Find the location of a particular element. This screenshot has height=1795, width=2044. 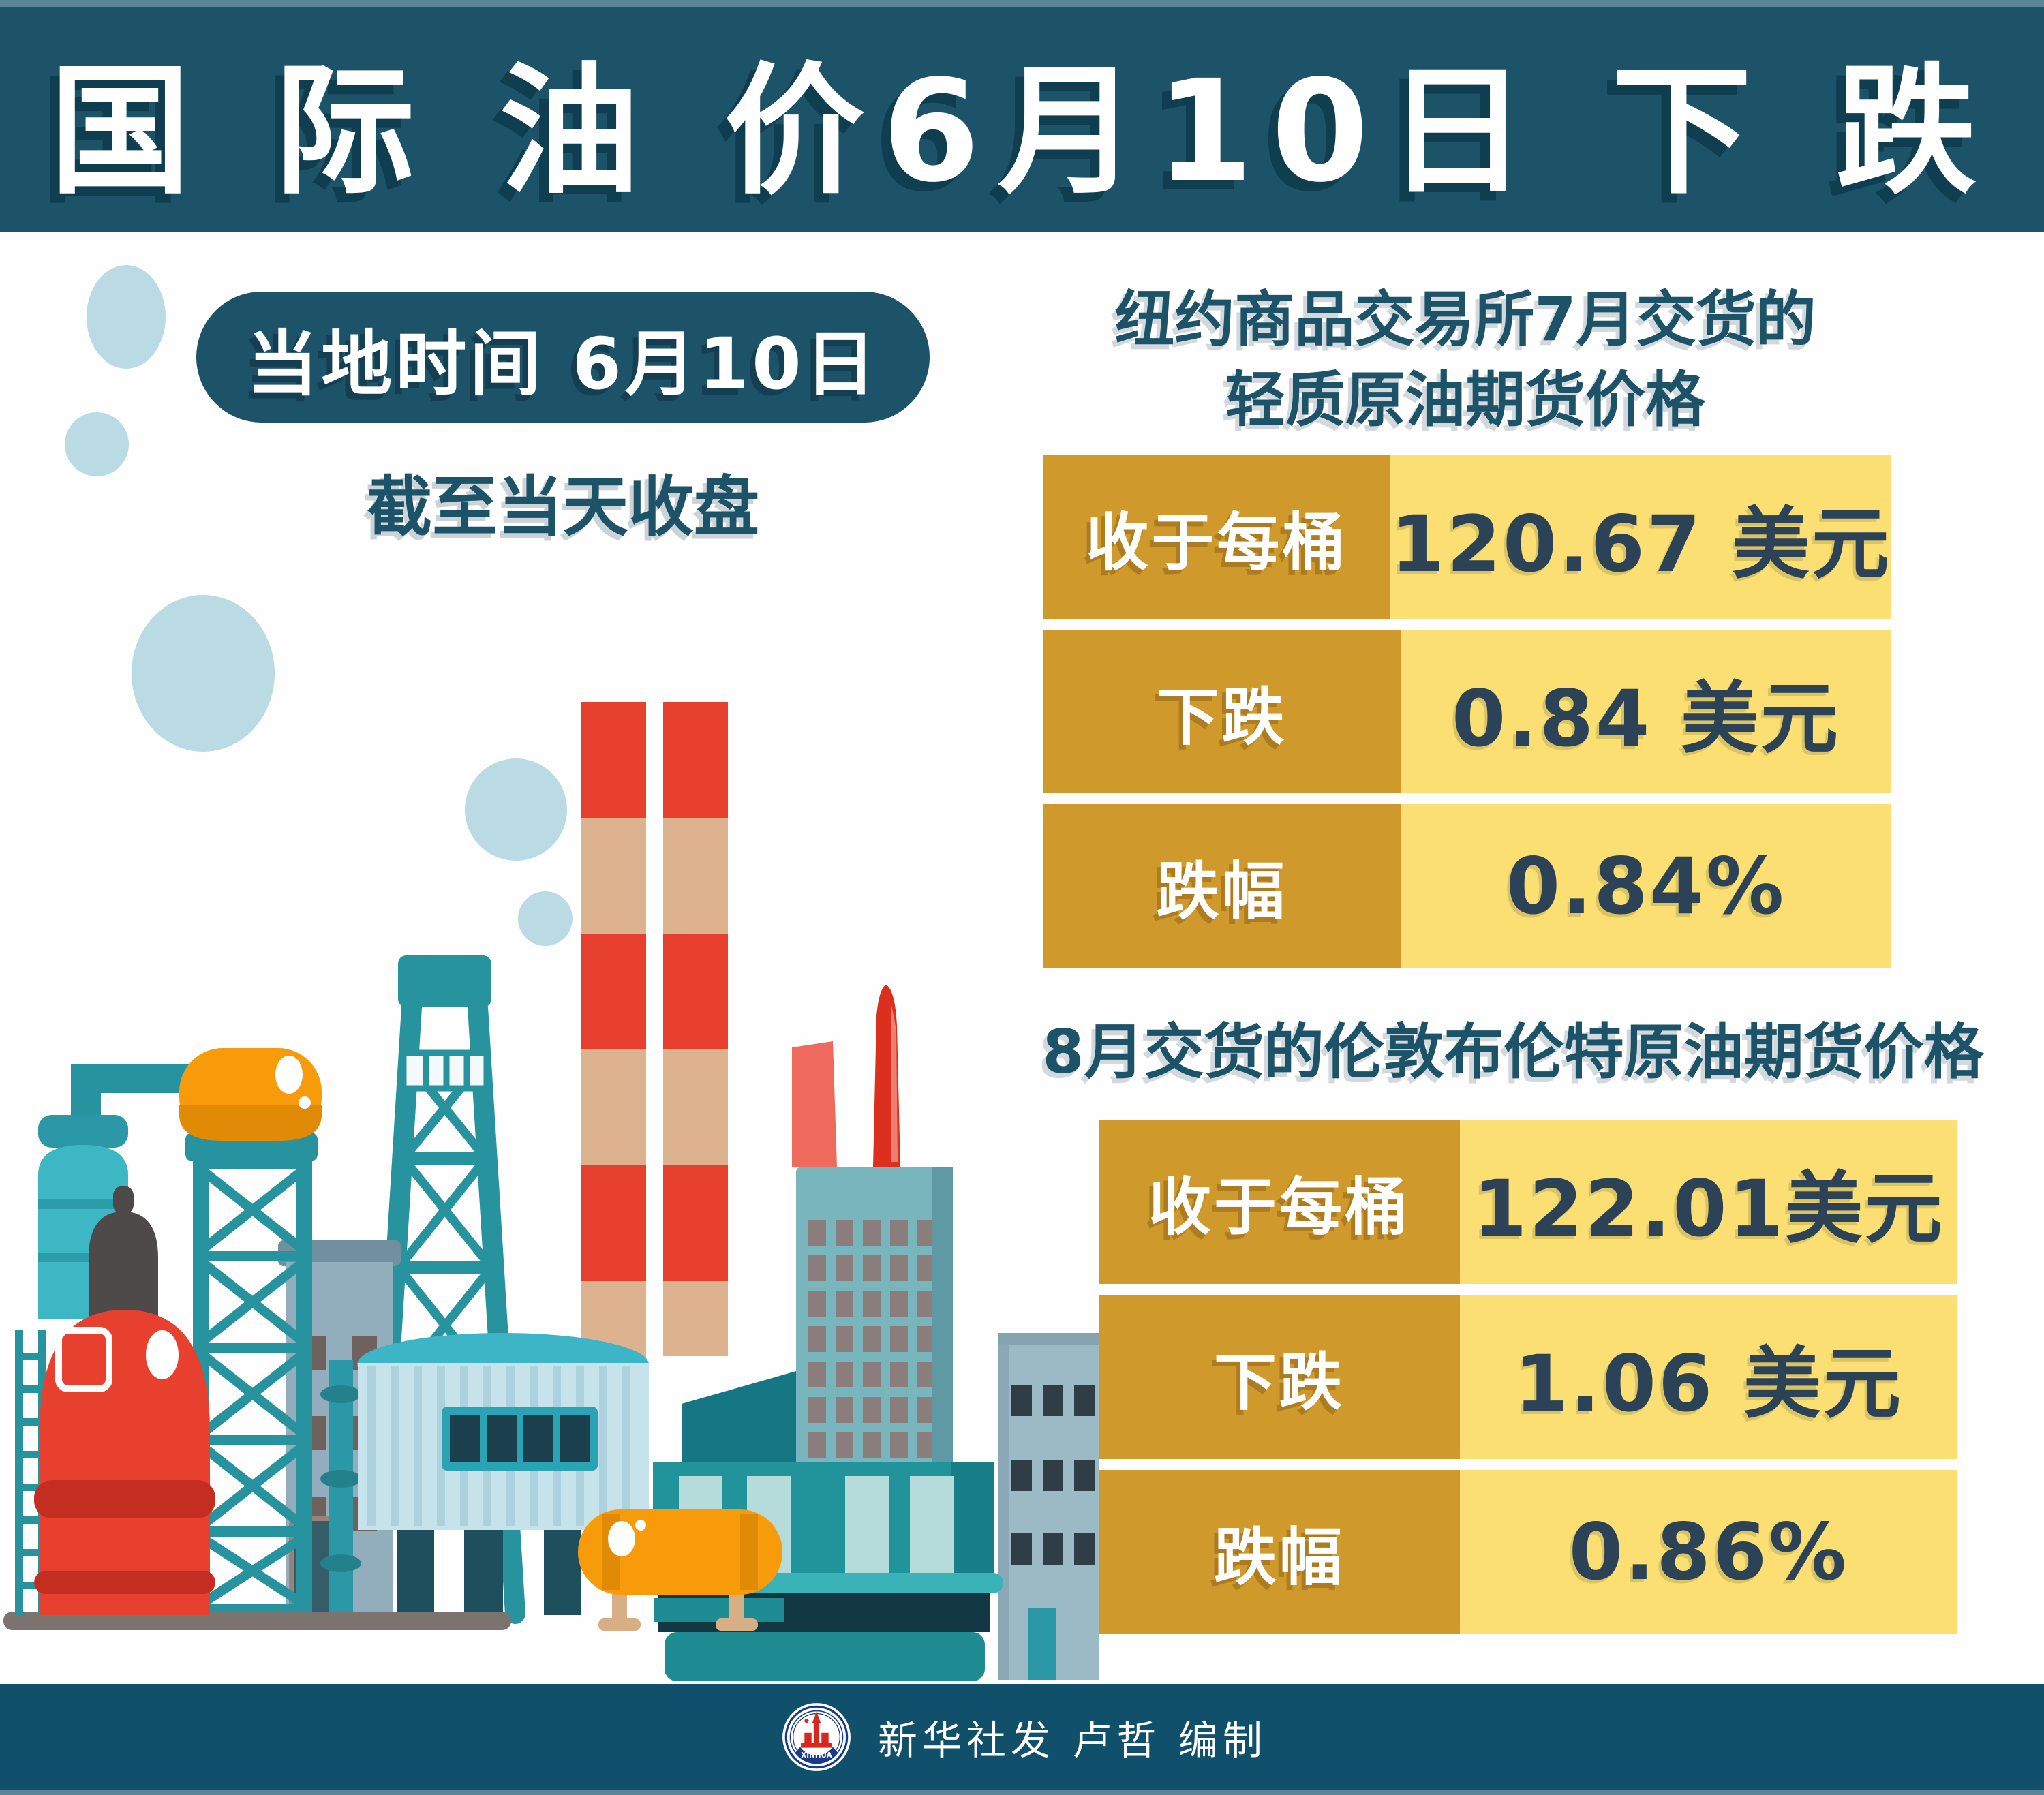

brent-heading: 8月交货的伦敦布伦特原油期货价格 is located at coordinates (1513, 1052).